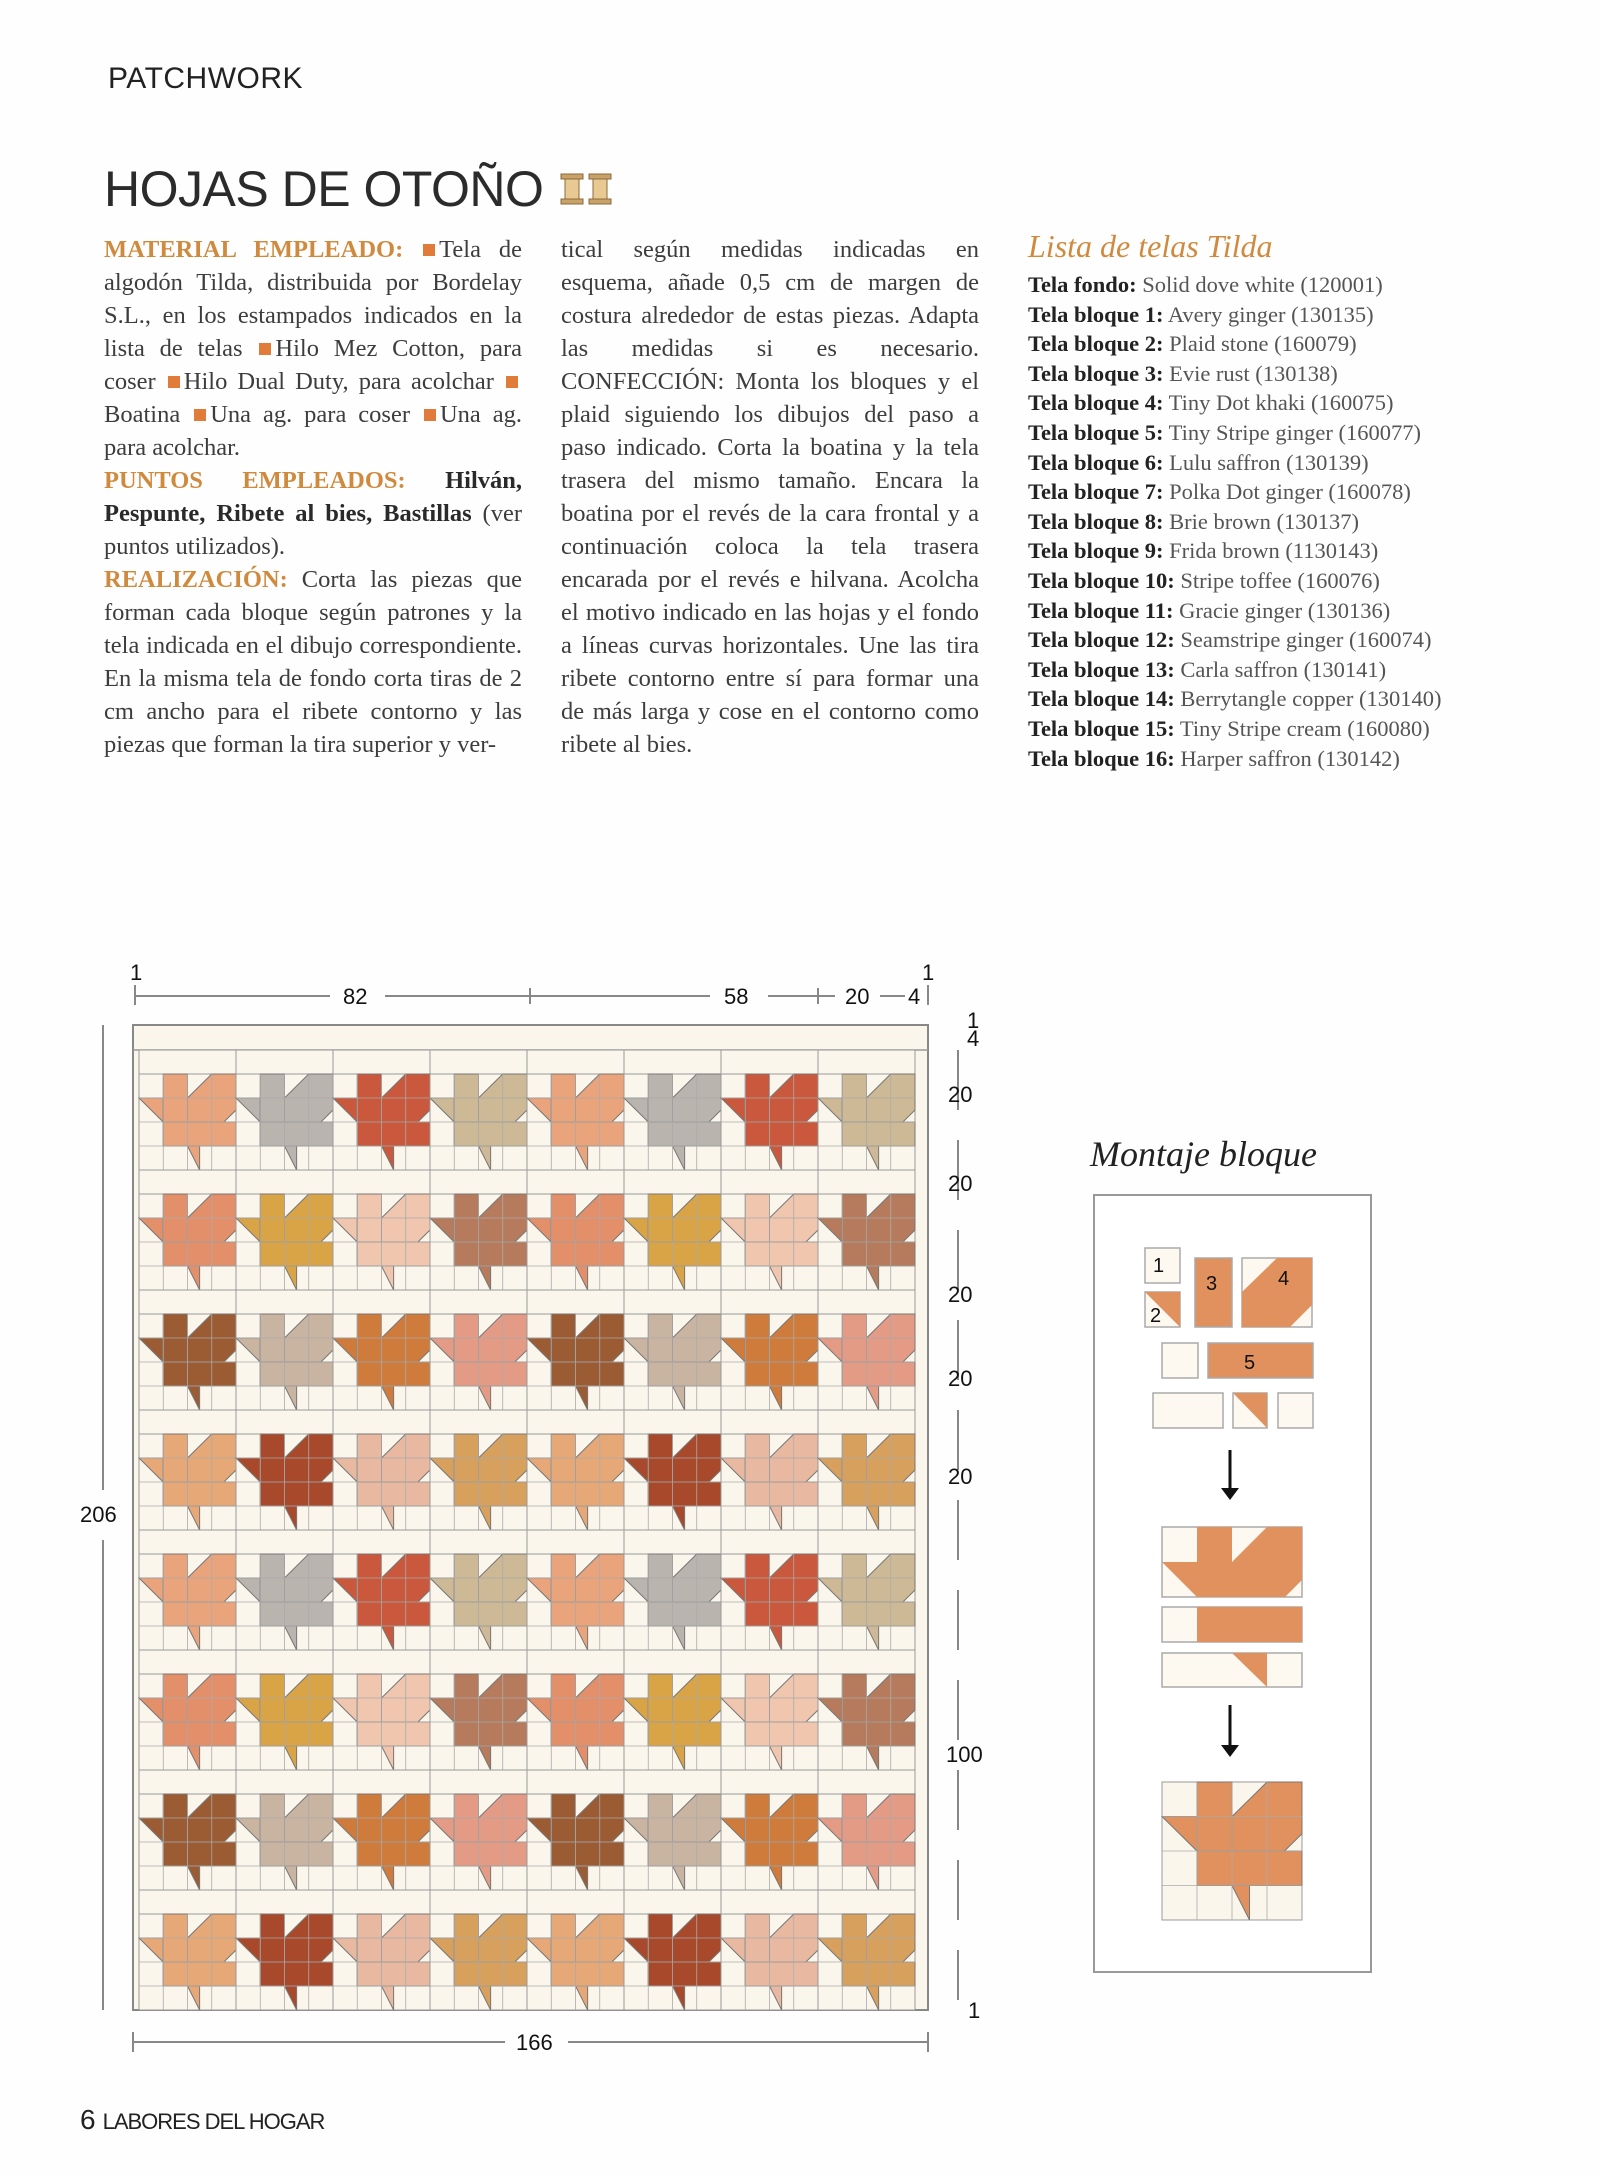 This screenshot has width=1600, height=2176. I want to click on dim-top-1b: 1, so click(928, 972).